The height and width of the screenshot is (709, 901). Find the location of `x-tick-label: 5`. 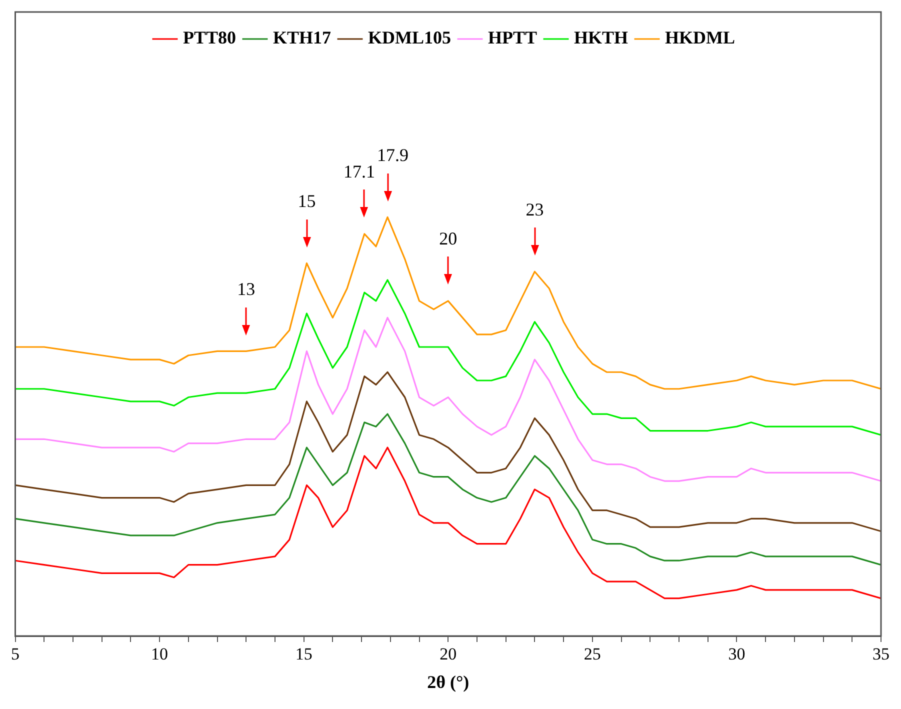

x-tick-label: 5 is located at coordinates (15, 654).